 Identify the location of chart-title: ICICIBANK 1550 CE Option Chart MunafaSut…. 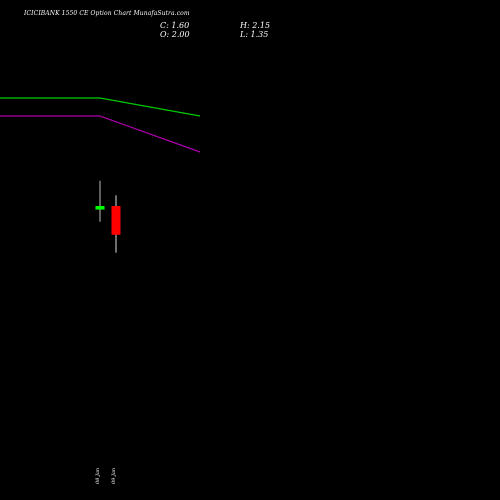
(107, 13).